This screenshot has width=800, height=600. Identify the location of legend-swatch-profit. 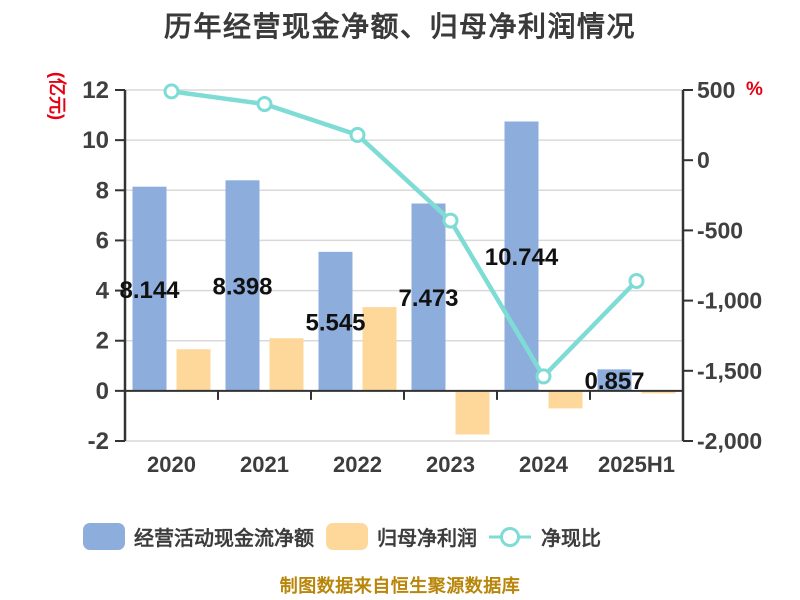
(347, 536).